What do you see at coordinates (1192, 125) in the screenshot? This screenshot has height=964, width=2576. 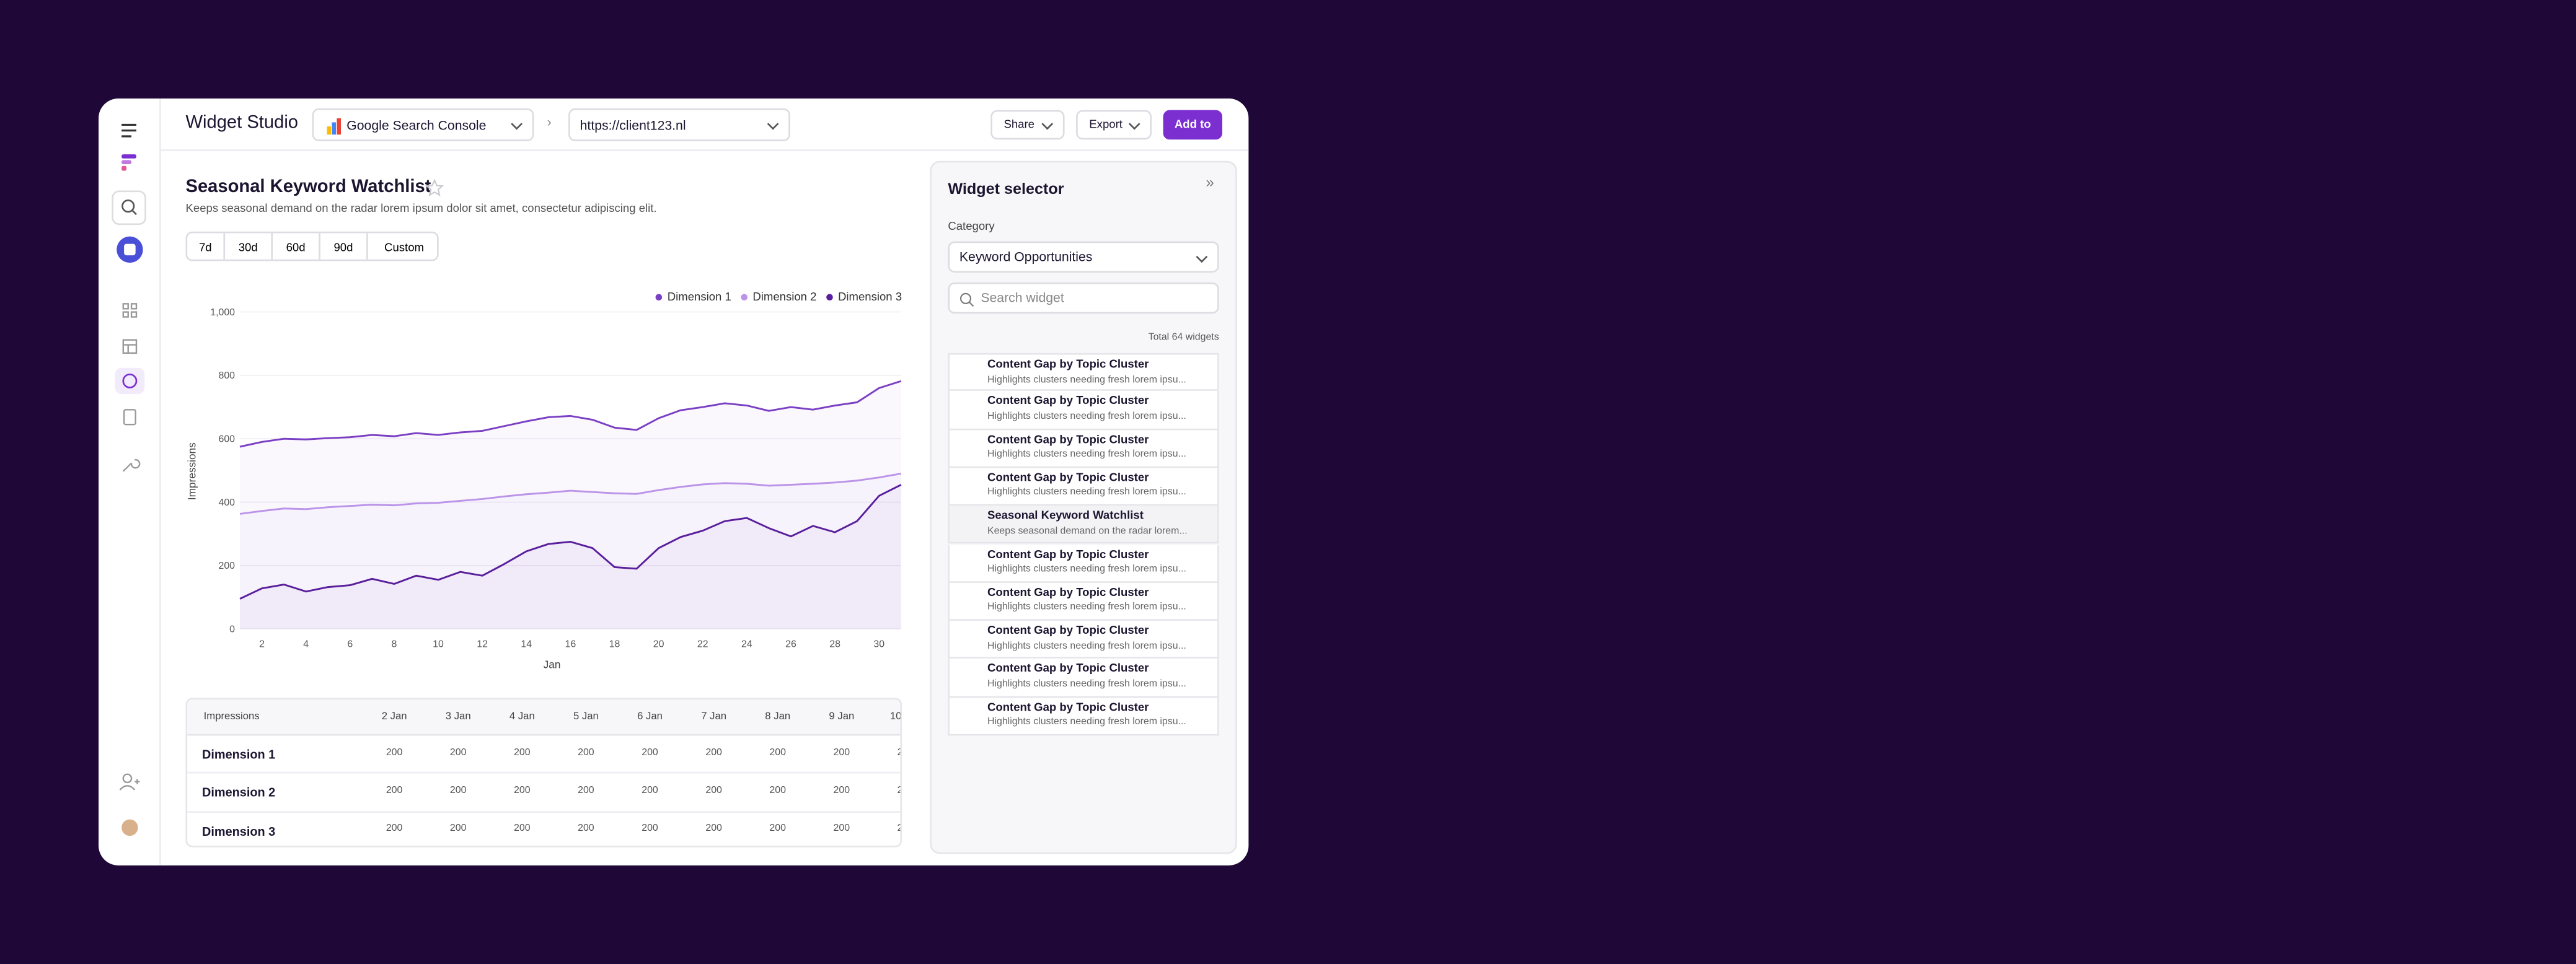 I see `action-button: Add to` at bounding box center [1192, 125].